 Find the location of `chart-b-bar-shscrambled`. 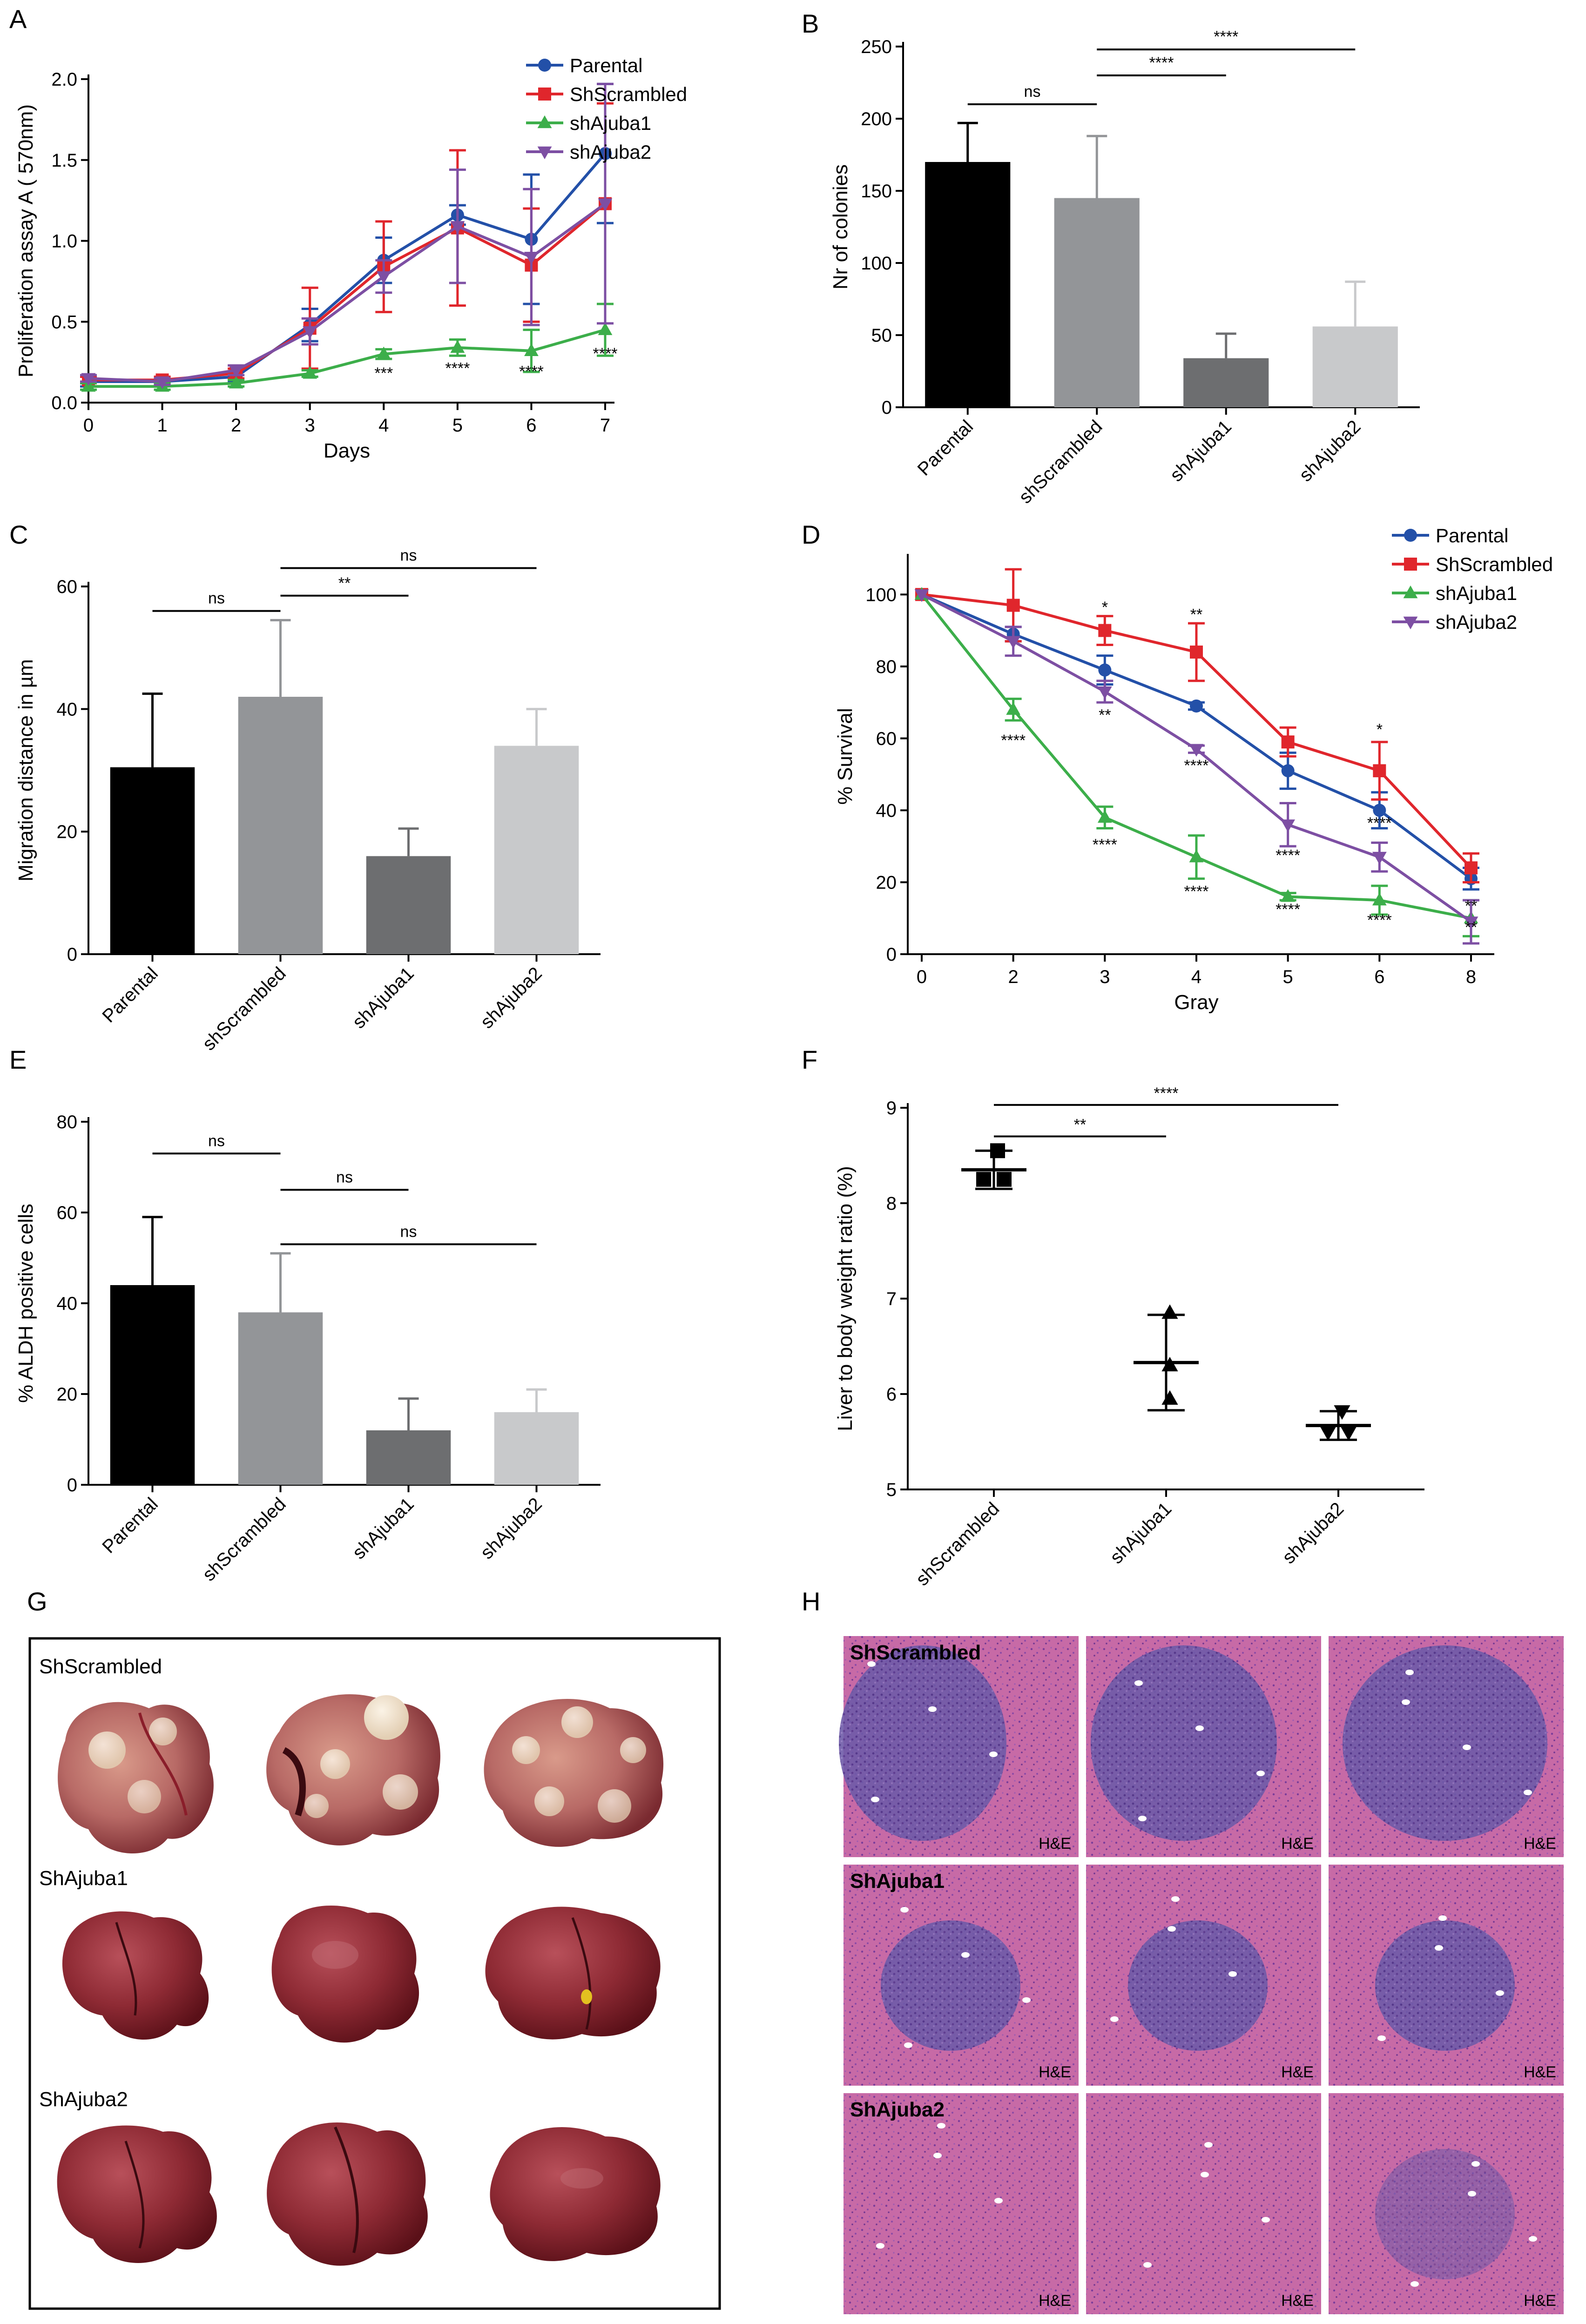

chart-b-bar-shscrambled is located at coordinates (1097, 302).